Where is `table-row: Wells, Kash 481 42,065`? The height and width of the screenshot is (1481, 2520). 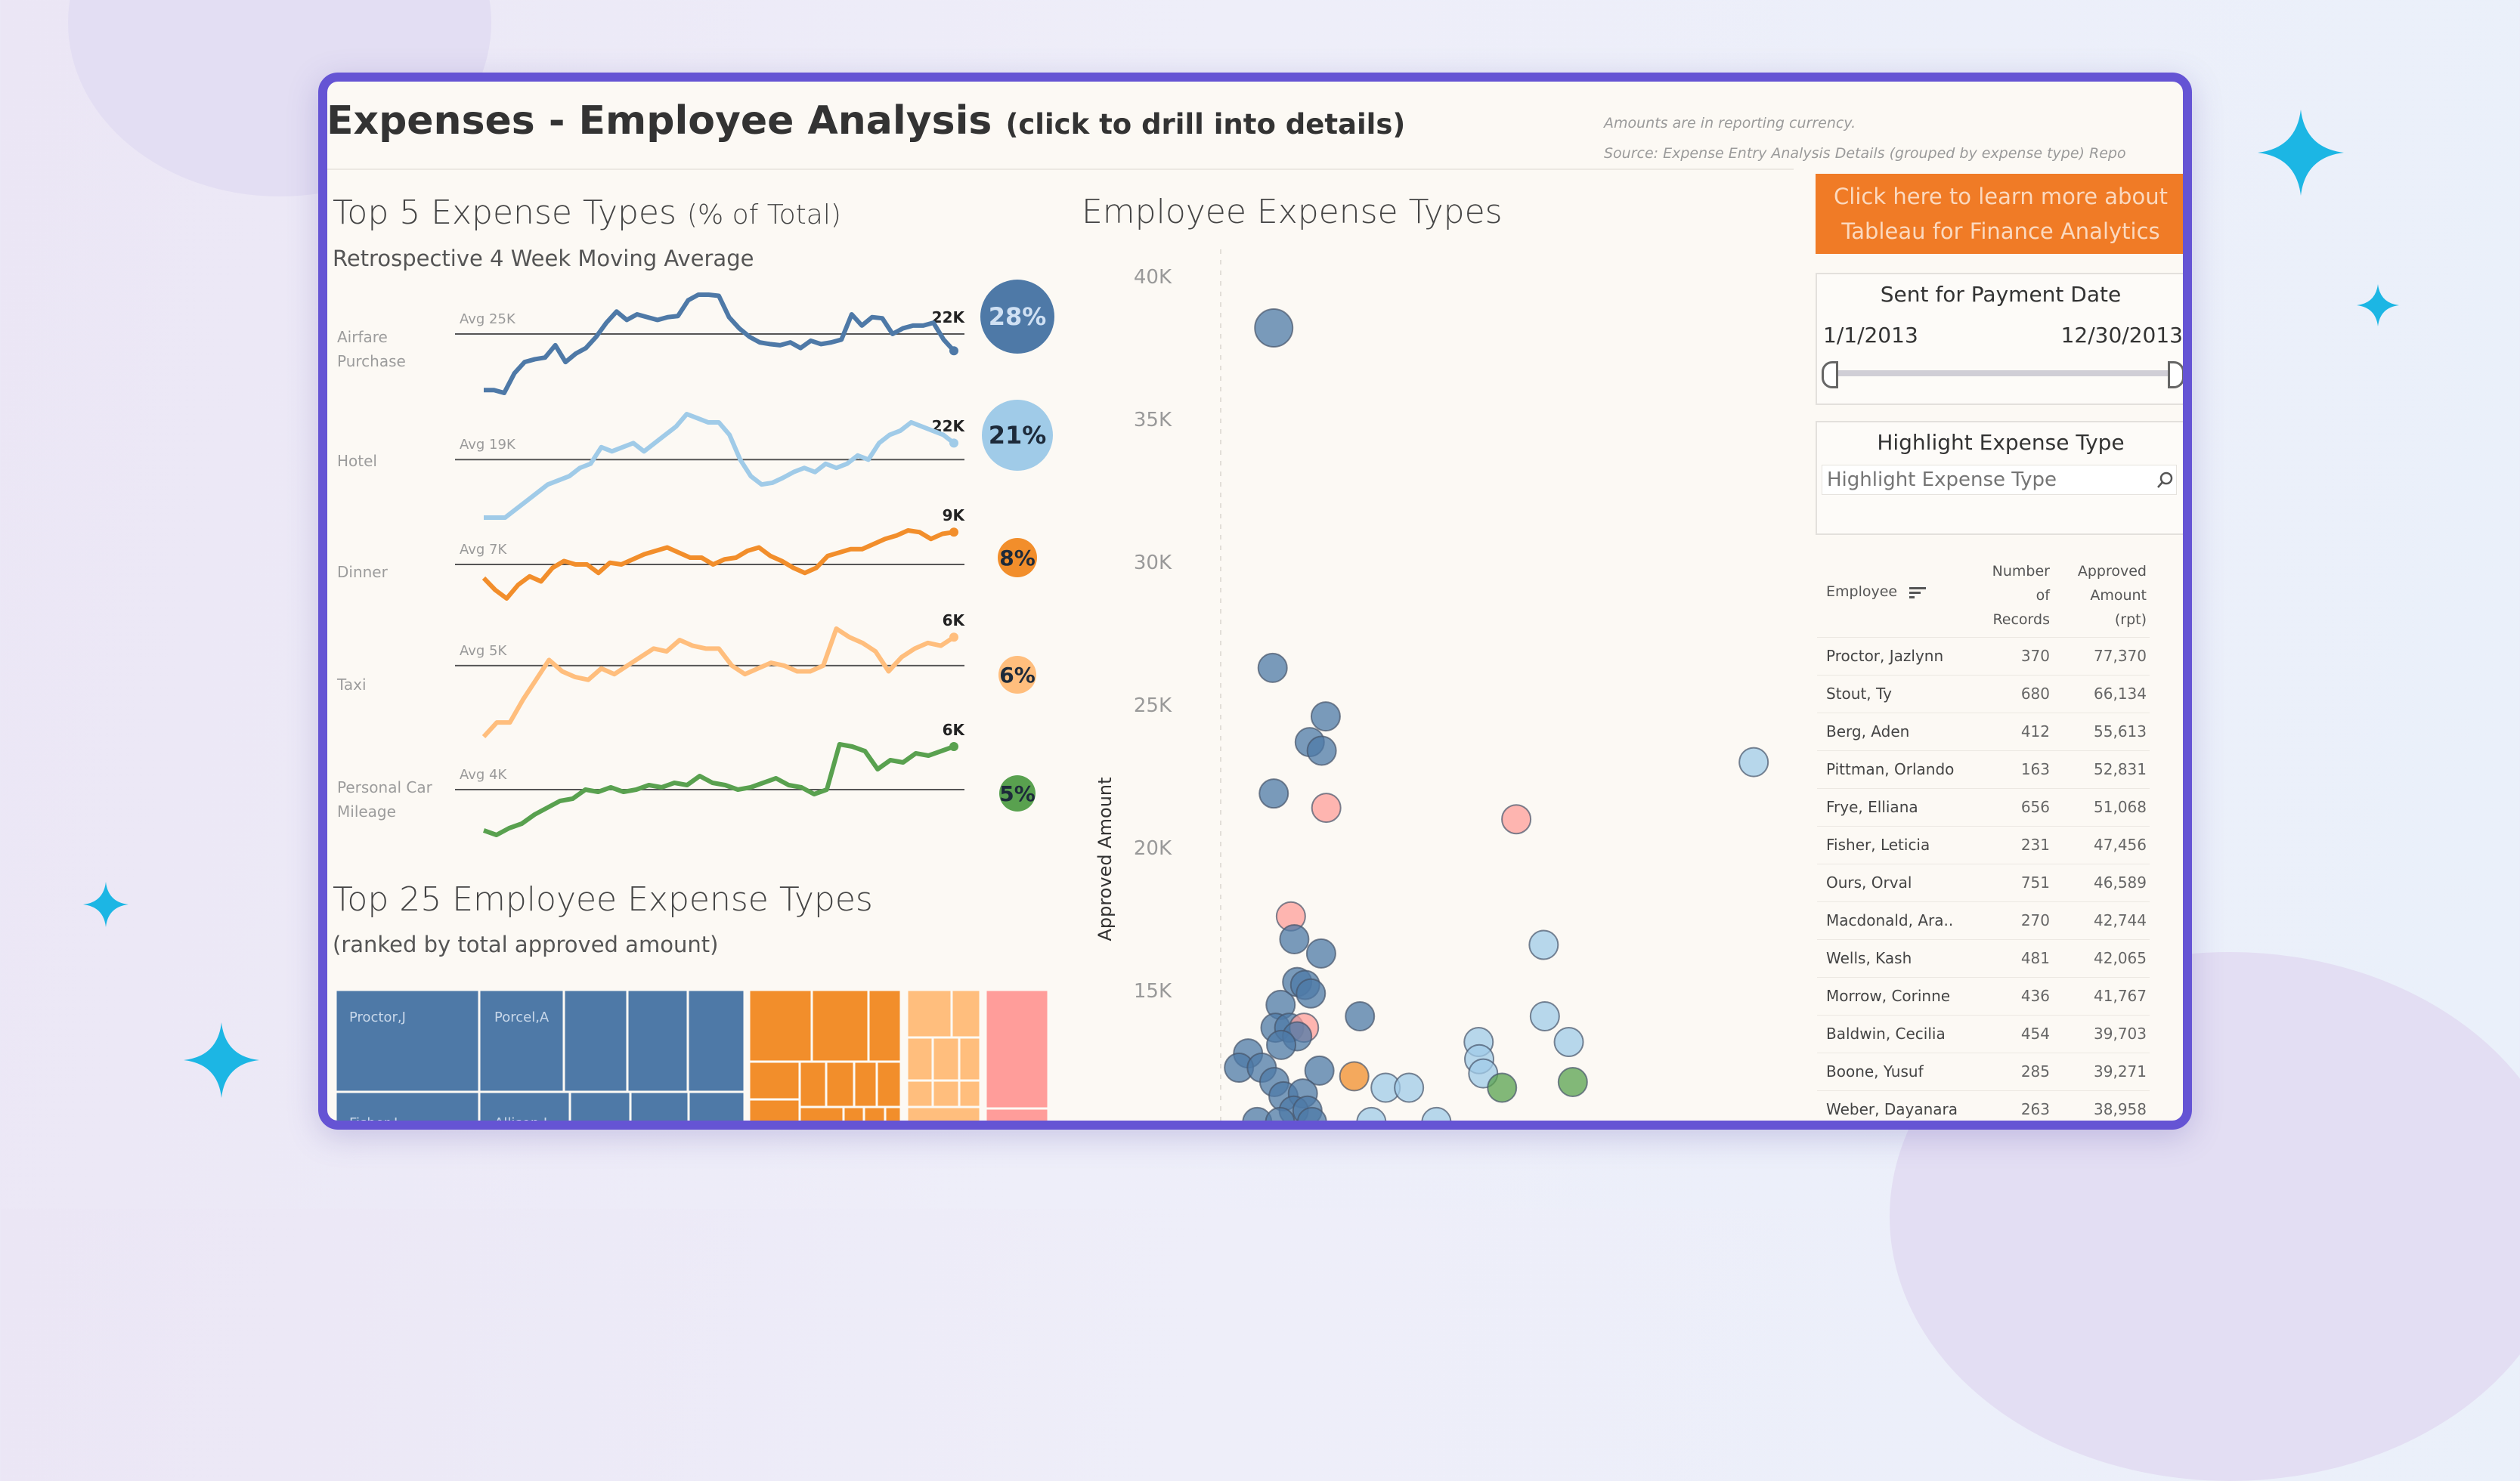
table-row: Wells, Kash 481 42,065 is located at coordinates (1983, 958).